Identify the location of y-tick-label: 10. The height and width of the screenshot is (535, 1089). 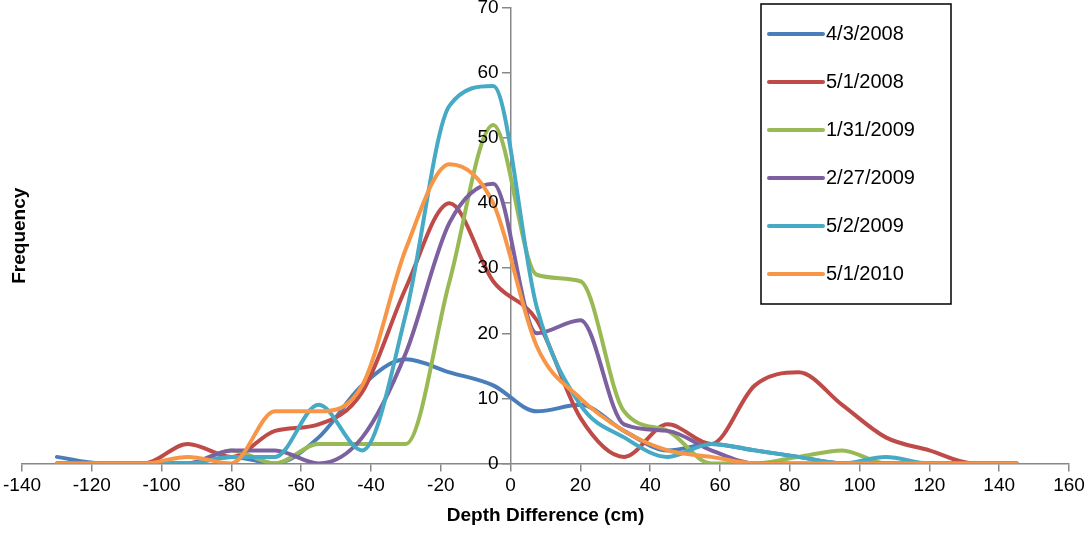
(488, 397).